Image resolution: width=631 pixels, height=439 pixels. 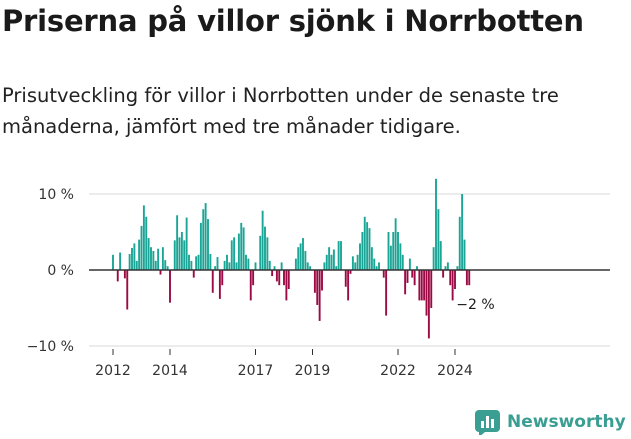 I want to click on x-tick-label: 2012, so click(x=113, y=371).